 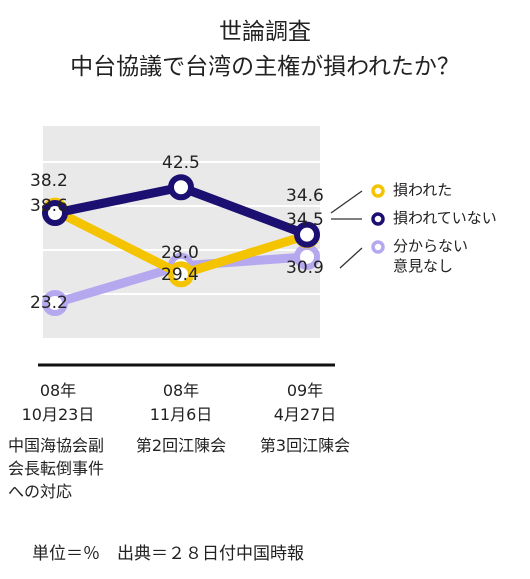 I want to click on x-tick-date-3: 4月27日, so click(x=305, y=414).